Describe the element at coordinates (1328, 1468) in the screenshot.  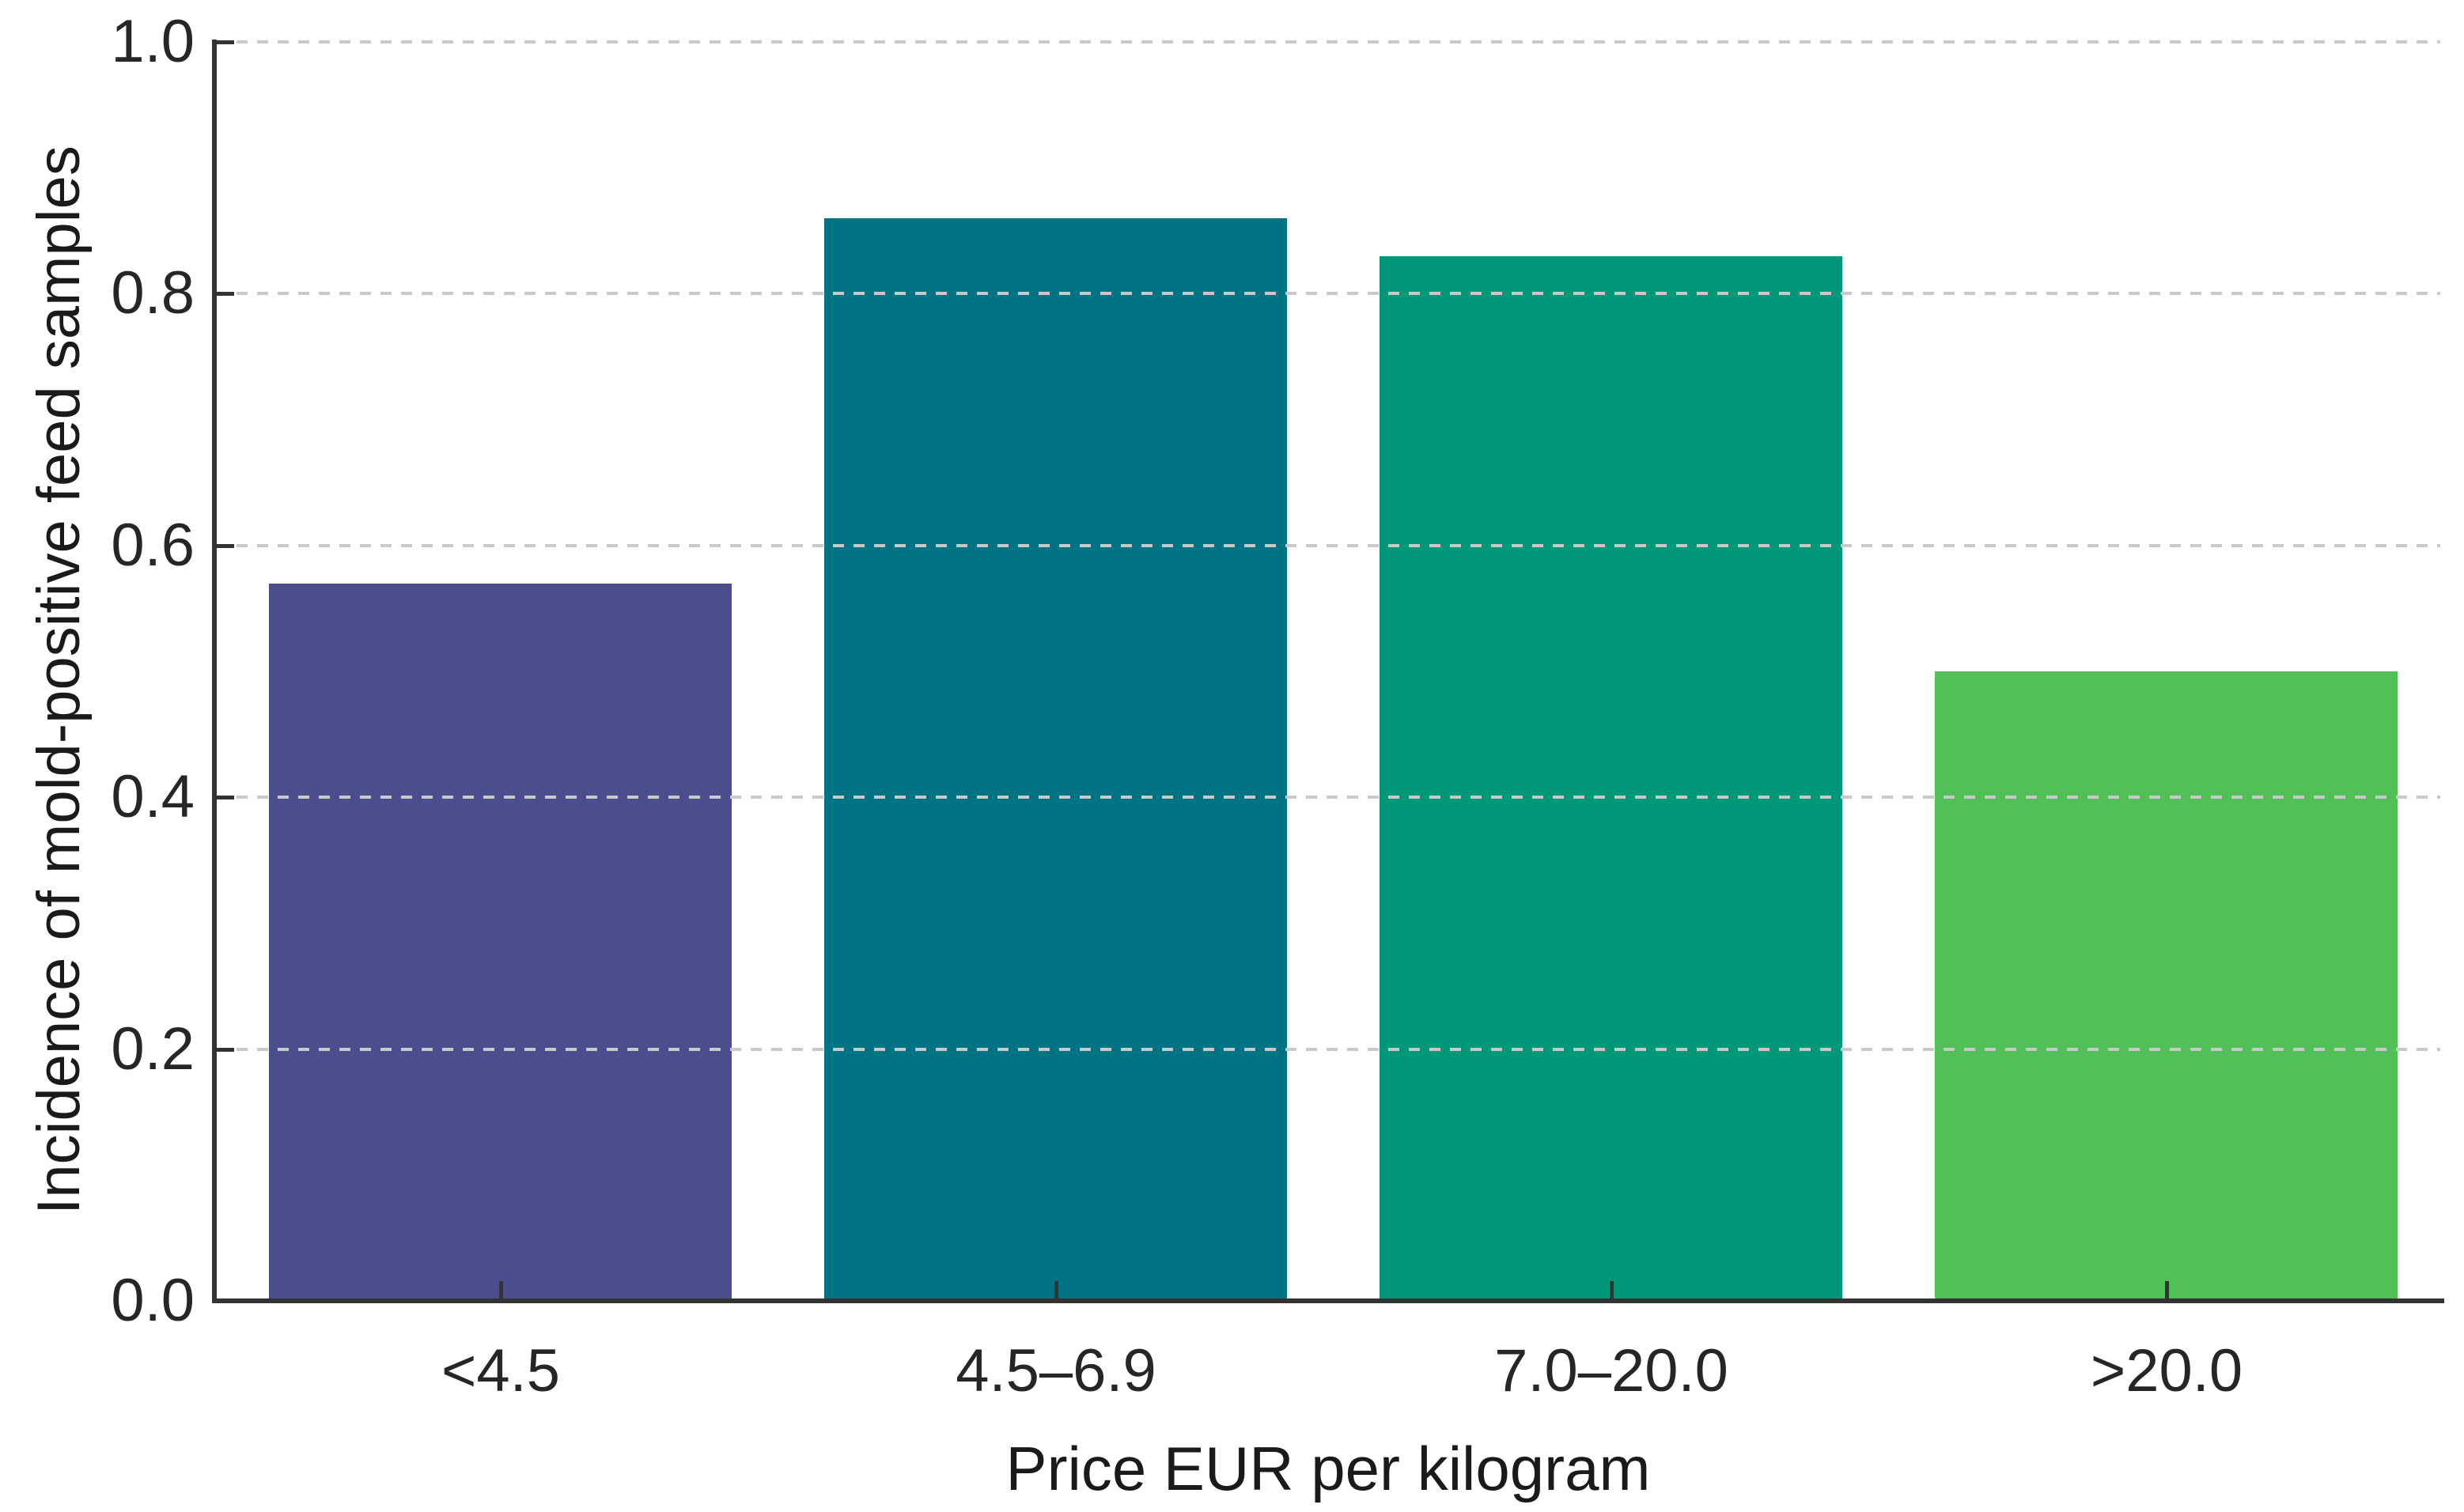
I see `x-axis-title: Price EUR per kilogram` at that location.